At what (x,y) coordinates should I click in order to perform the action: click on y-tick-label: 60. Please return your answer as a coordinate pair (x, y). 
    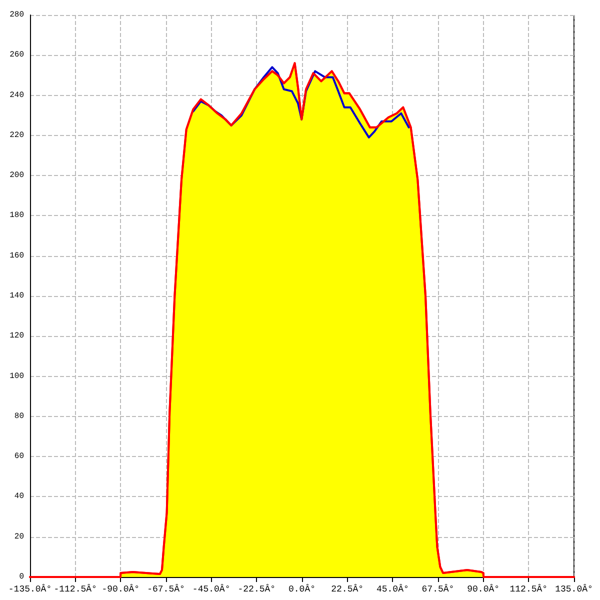
    Looking at the image, I should click on (19, 457).